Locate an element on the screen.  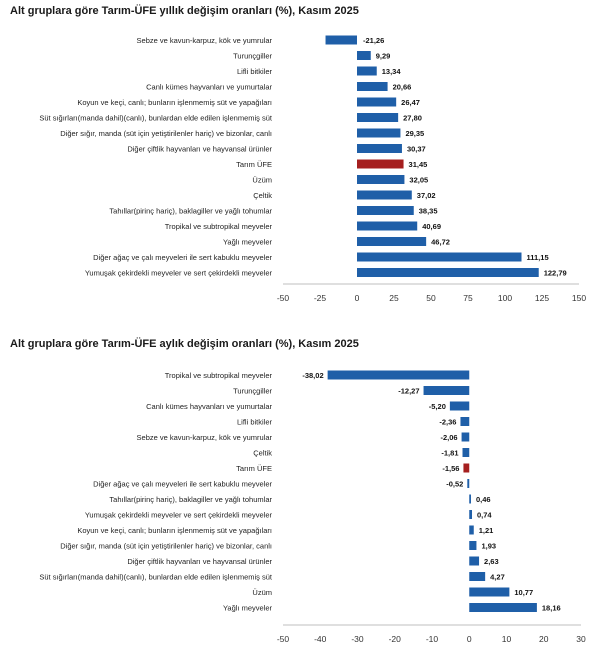
annual-category-label: Çeltik is located at coordinates (262, 195).